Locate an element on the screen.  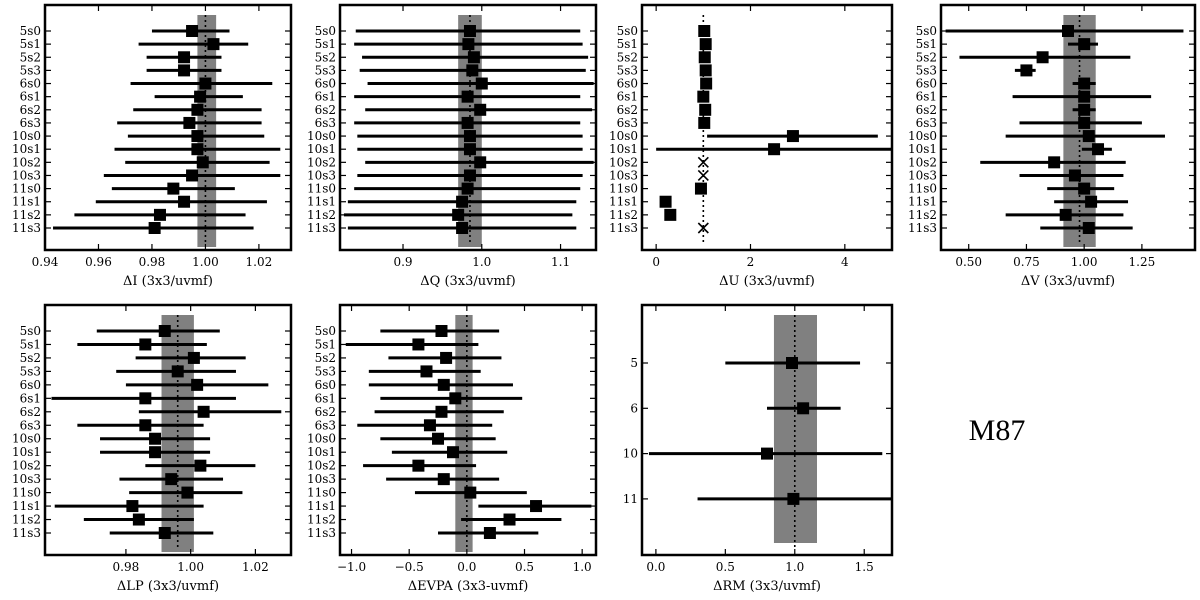
category-tick-label: 11s2 is located at coordinates (26, 520).